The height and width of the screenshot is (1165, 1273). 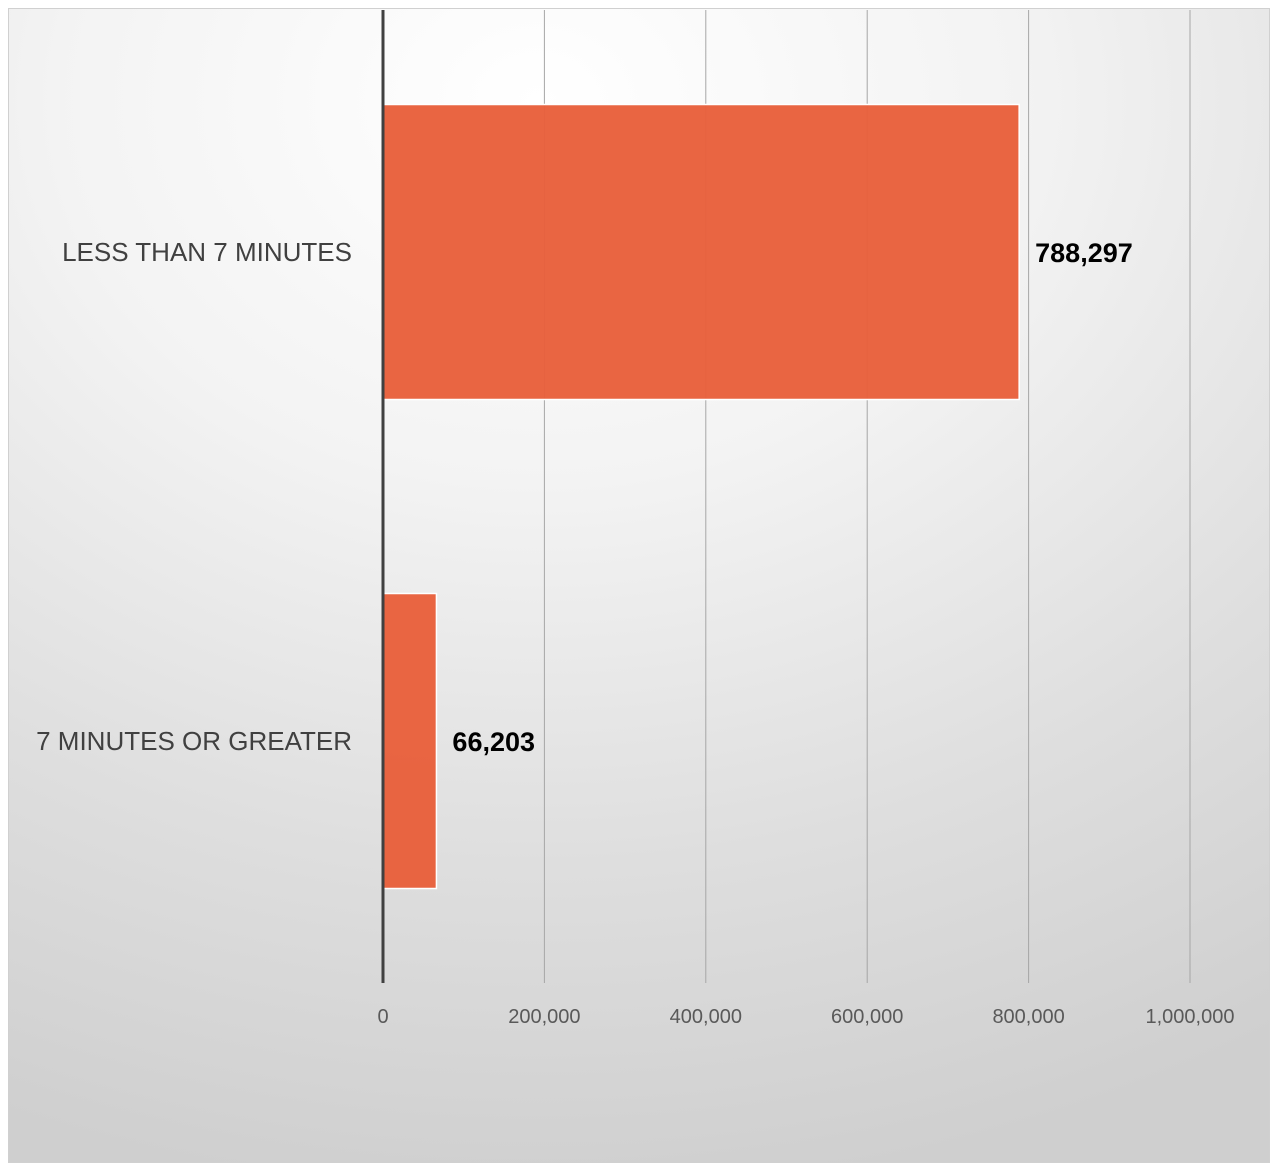 What do you see at coordinates (382, 1017) in the screenshot?
I see `x-tick-label: 0` at bounding box center [382, 1017].